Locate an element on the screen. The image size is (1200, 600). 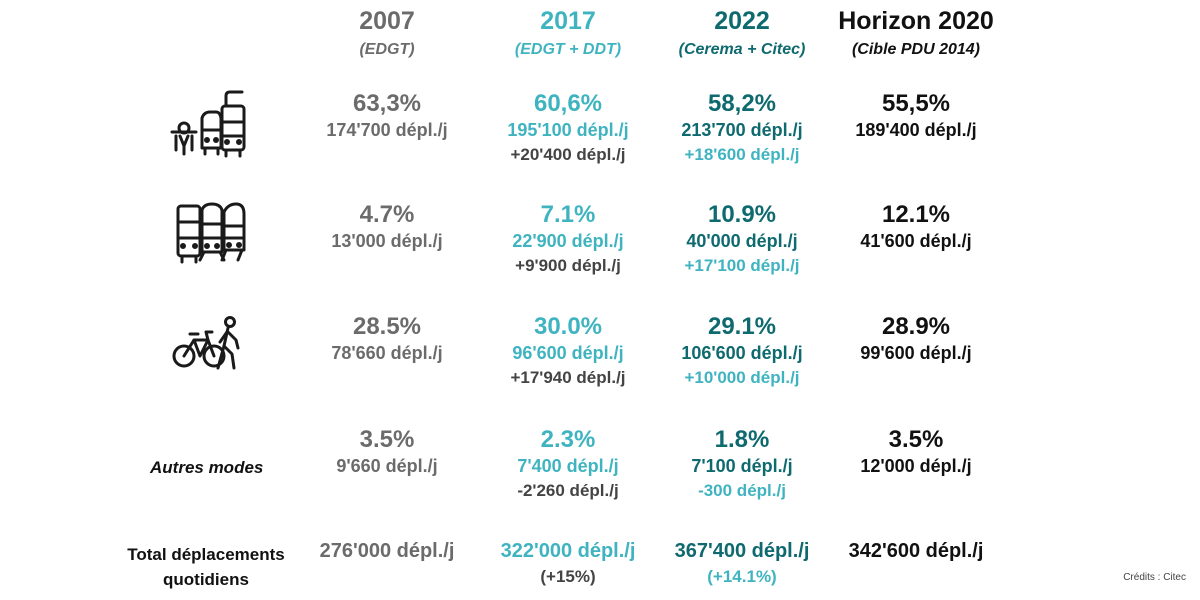
total-2017: 322'000 dépl./j (+15%) is located at coordinates (568, 564).